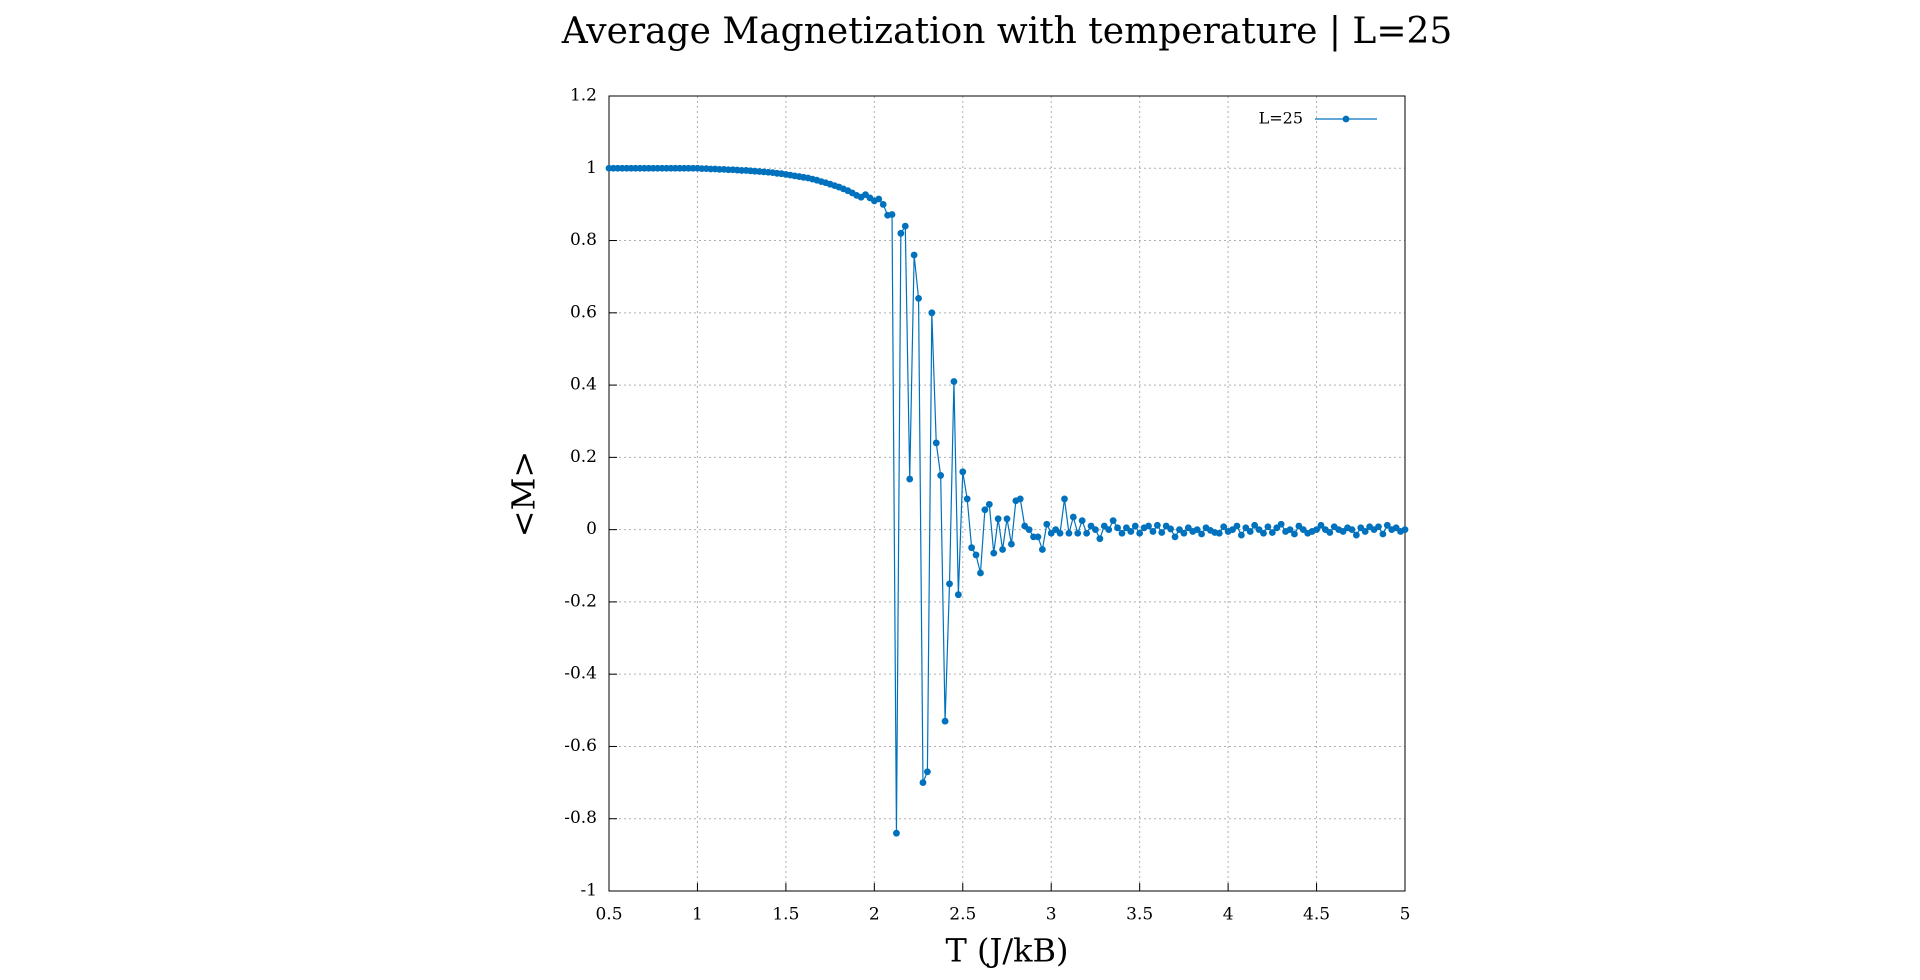  Describe the element at coordinates (1405, 915) in the screenshot. I see `x-tick-label: 5` at that location.